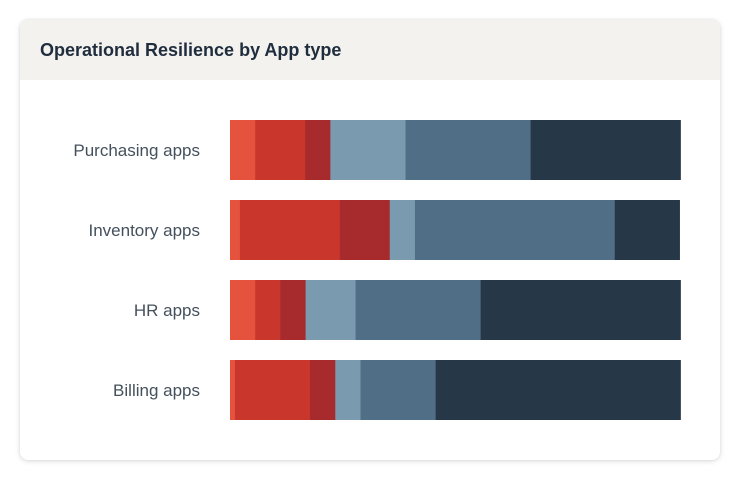 This screenshot has width=740, height=480. I want to click on category-label: Billing apps, so click(156, 390).